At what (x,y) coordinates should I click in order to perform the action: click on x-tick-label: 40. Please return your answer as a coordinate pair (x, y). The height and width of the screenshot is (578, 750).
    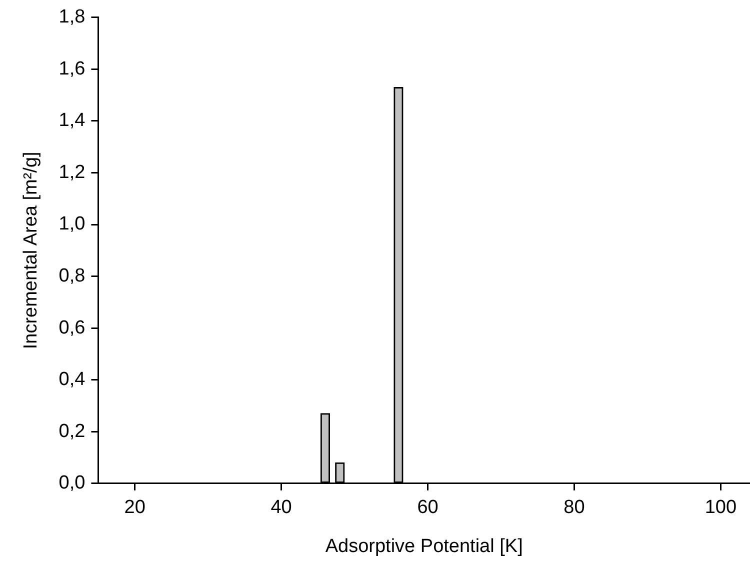
    Looking at the image, I should click on (281, 507).